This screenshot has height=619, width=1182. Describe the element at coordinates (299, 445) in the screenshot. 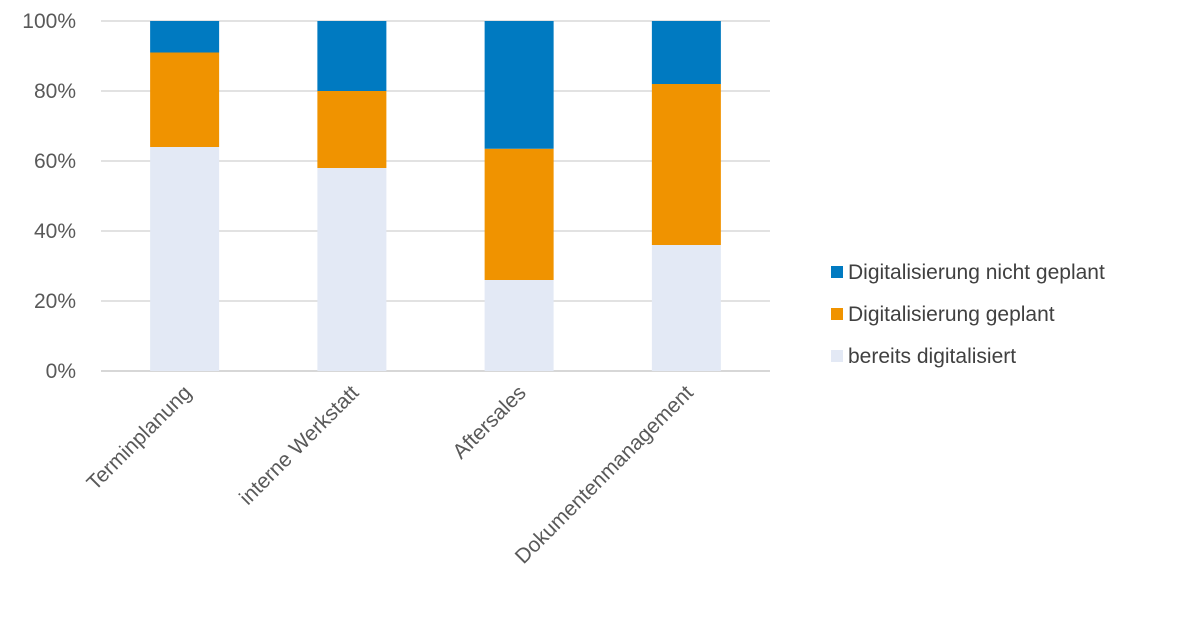

I see `x-tick-label: interne Werkstatt` at that location.